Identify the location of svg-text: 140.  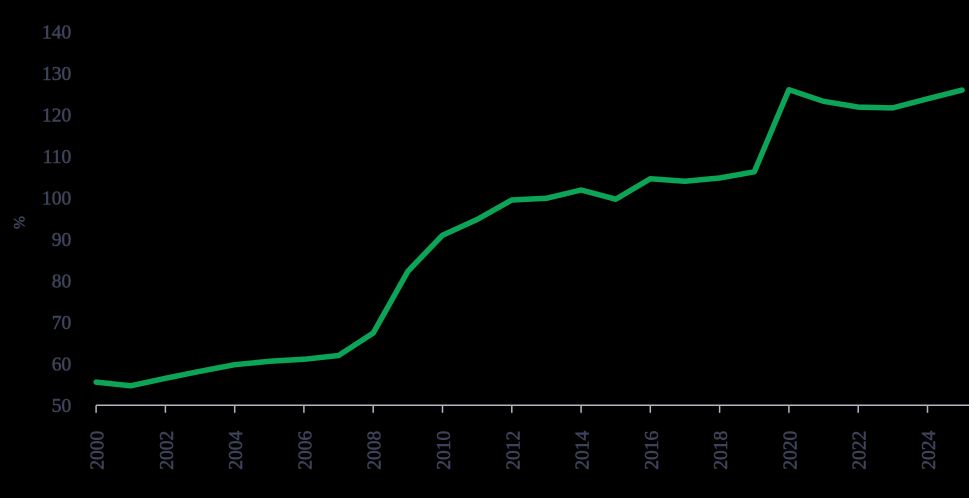
(56, 32).